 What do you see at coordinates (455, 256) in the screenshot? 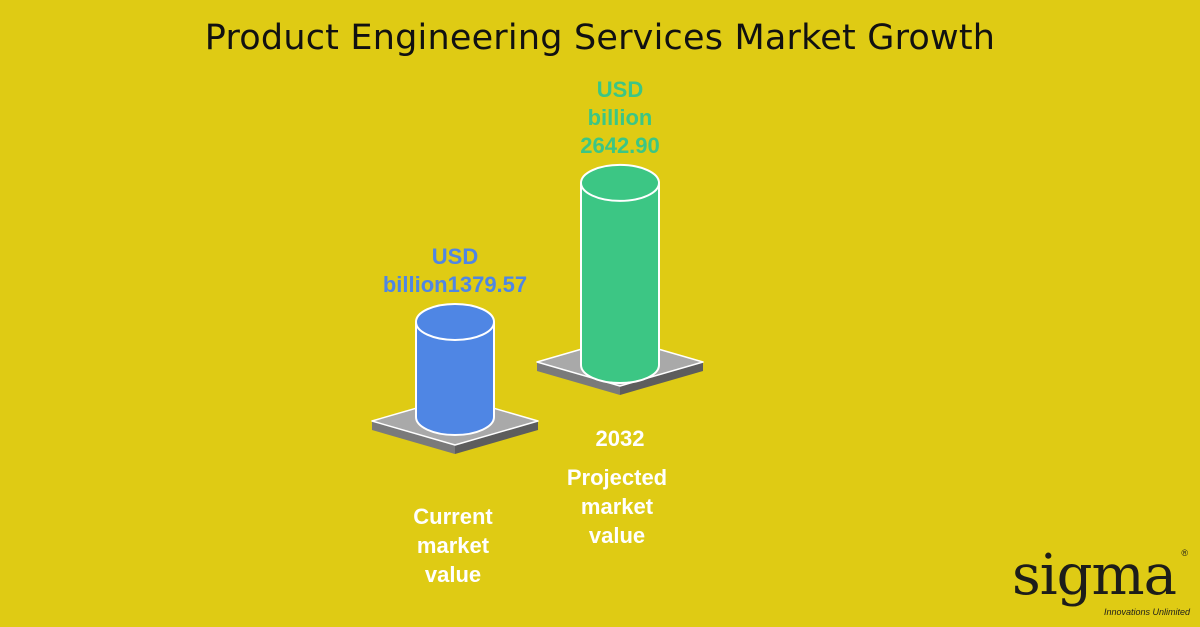
I see `value-label-0-0: USD` at bounding box center [455, 256].